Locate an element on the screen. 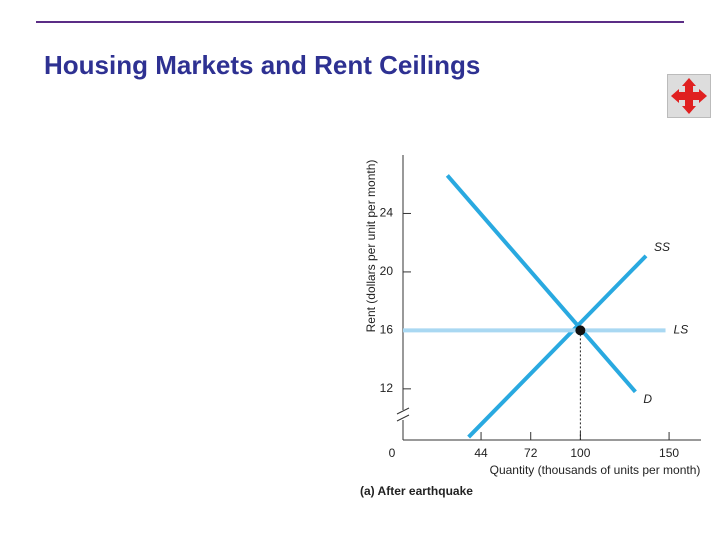 Image resolution: width=720 pixels, height=540 pixels. move-icon is located at coordinates (689, 96).